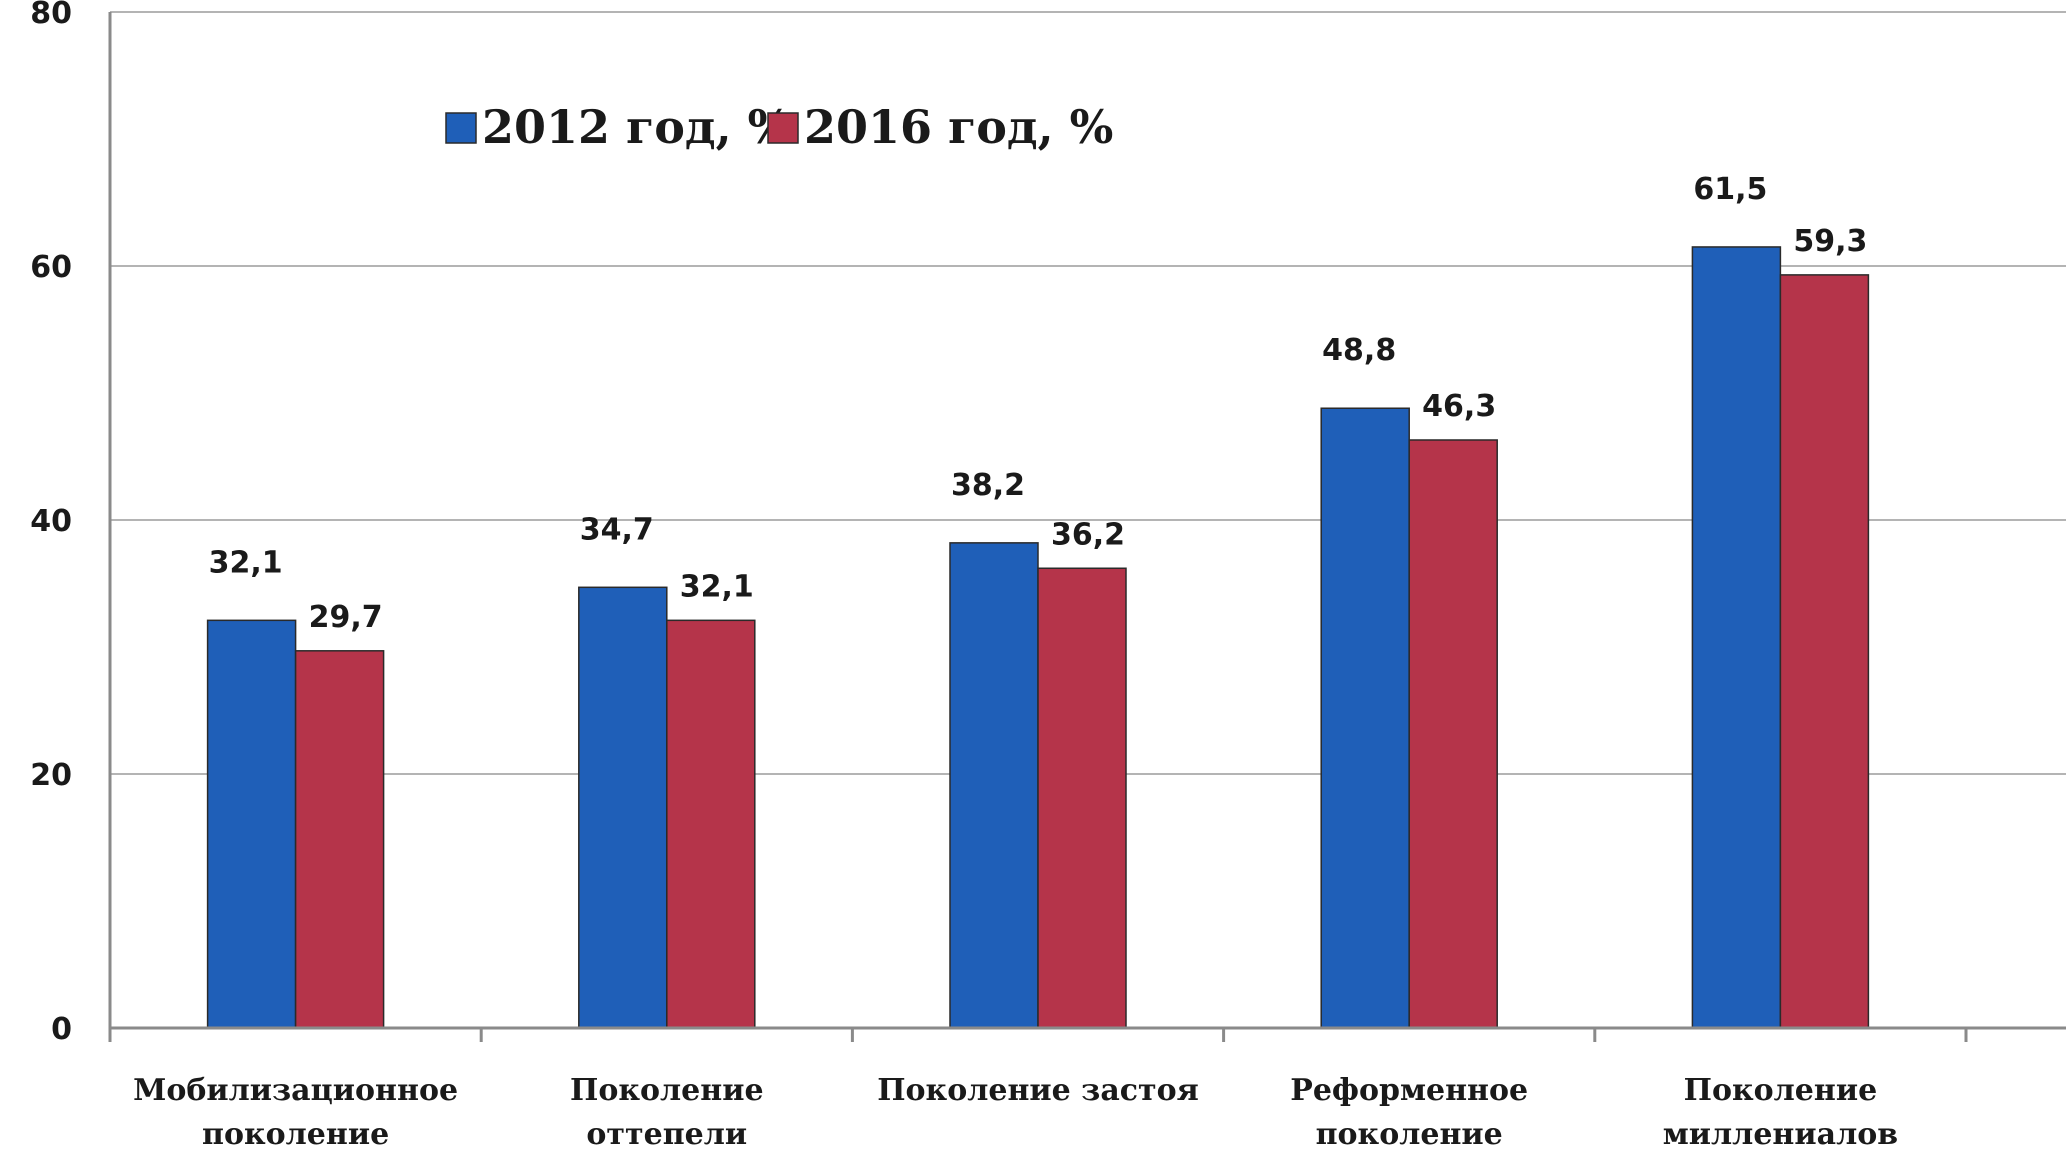 The image size is (2066, 1156). What do you see at coordinates (617, 529) in the screenshot?
I see `data-label-s1-1: 34,7` at bounding box center [617, 529].